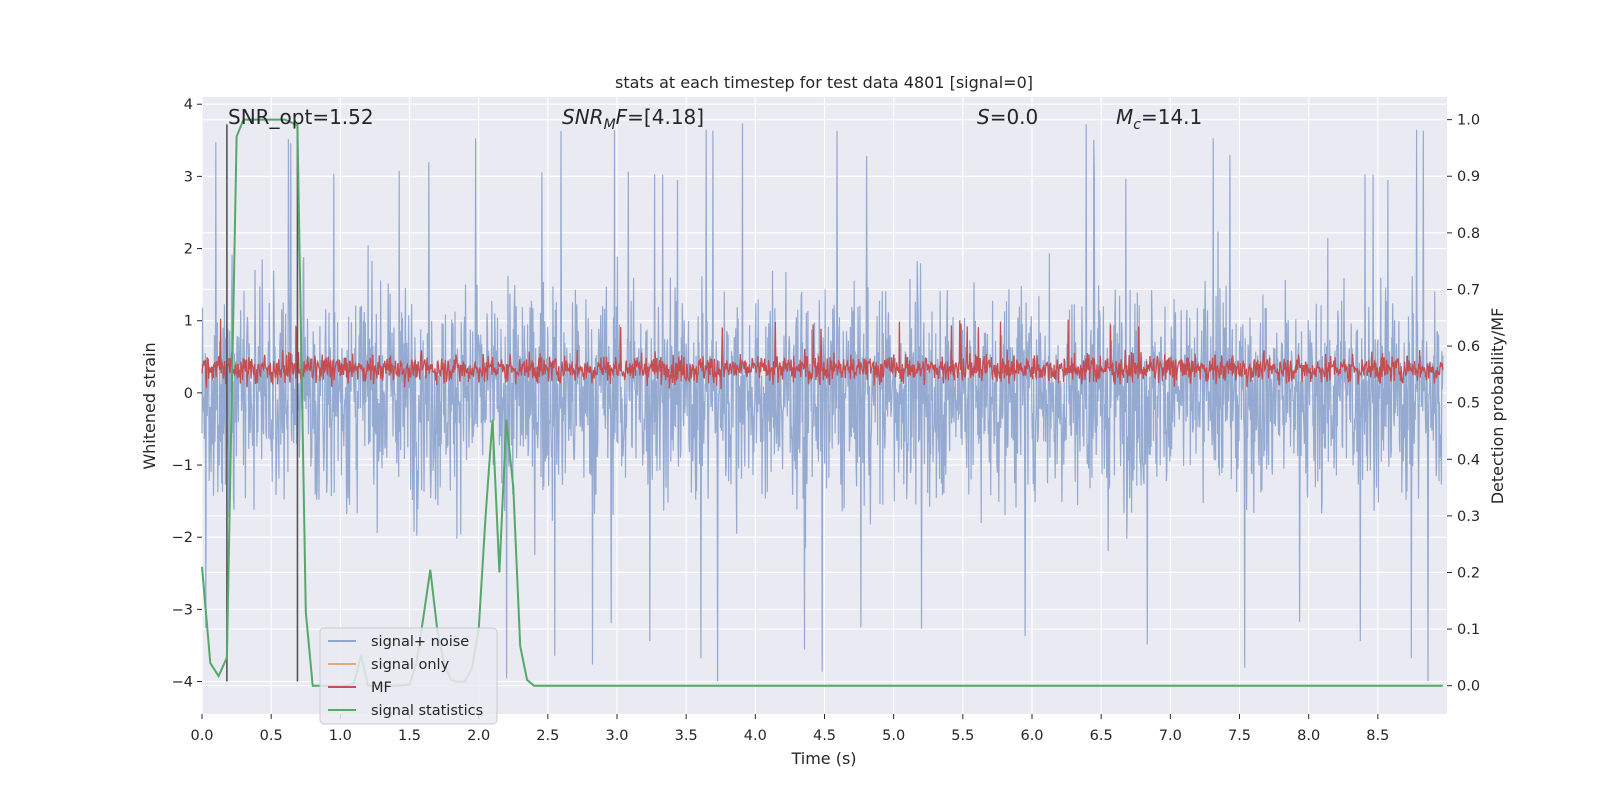 The width and height of the screenshot is (1600, 800). Describe the element at coordinates (478, 736) in the screenshot. I see `x-tick-label: 2.0` at that location.